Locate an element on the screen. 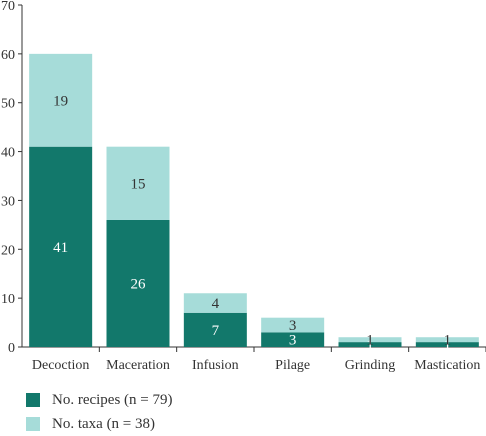  x-category-label: Mastication is located at coordinates (447, 365).